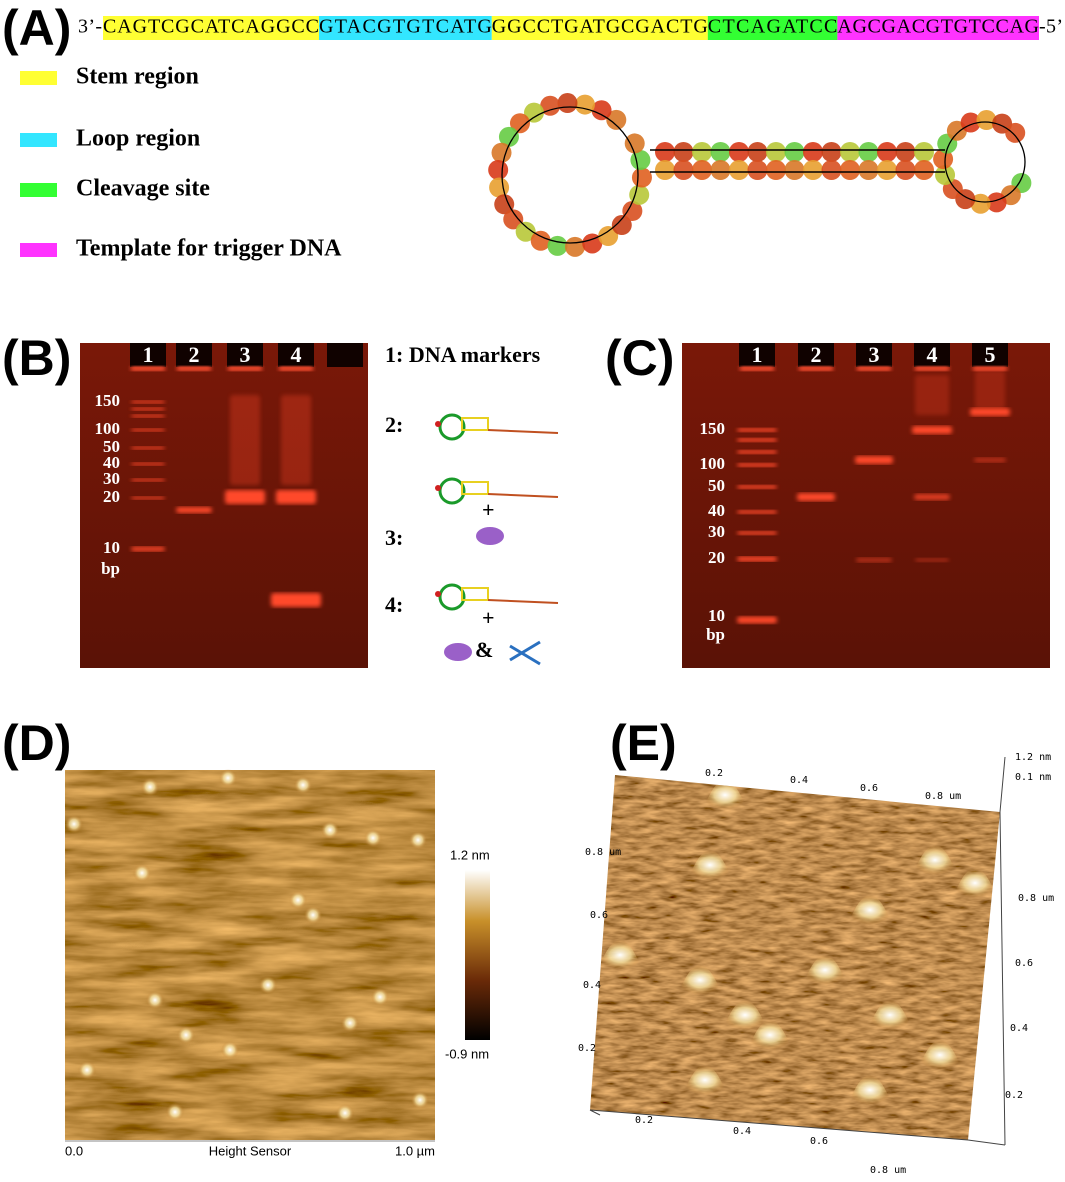 The height and width of the screenshot is (1182, 1065). I want to click on panel-label: (C), so click(639, 358).